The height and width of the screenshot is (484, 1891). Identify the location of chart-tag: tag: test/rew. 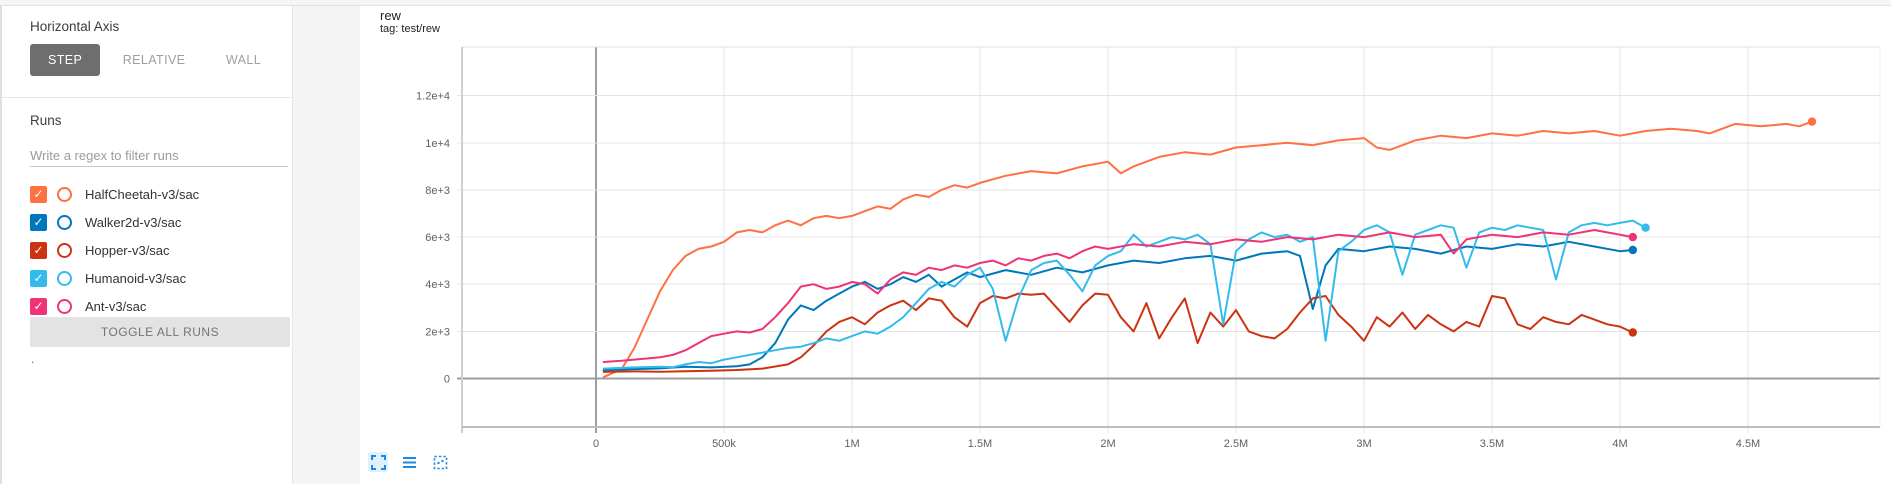
(410, 29).